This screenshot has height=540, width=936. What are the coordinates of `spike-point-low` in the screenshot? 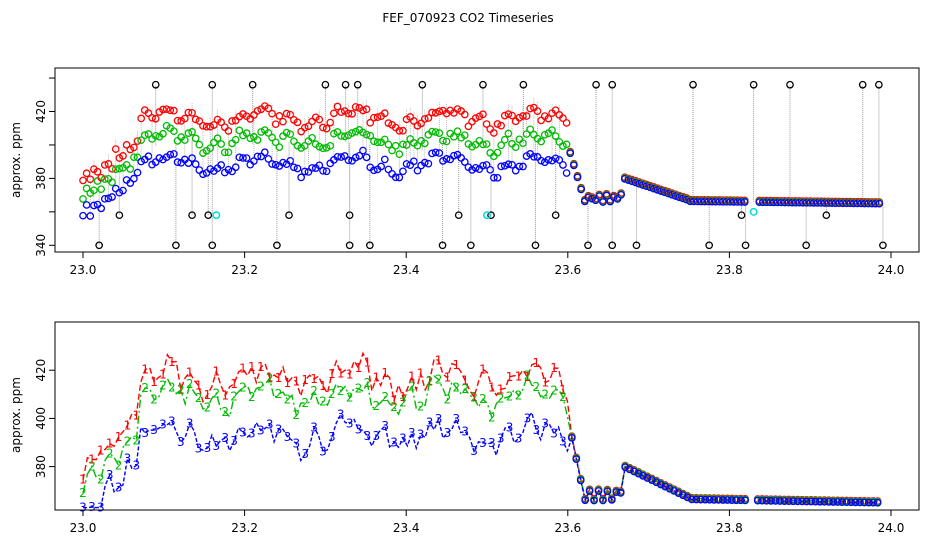 It's located at (636, 245).